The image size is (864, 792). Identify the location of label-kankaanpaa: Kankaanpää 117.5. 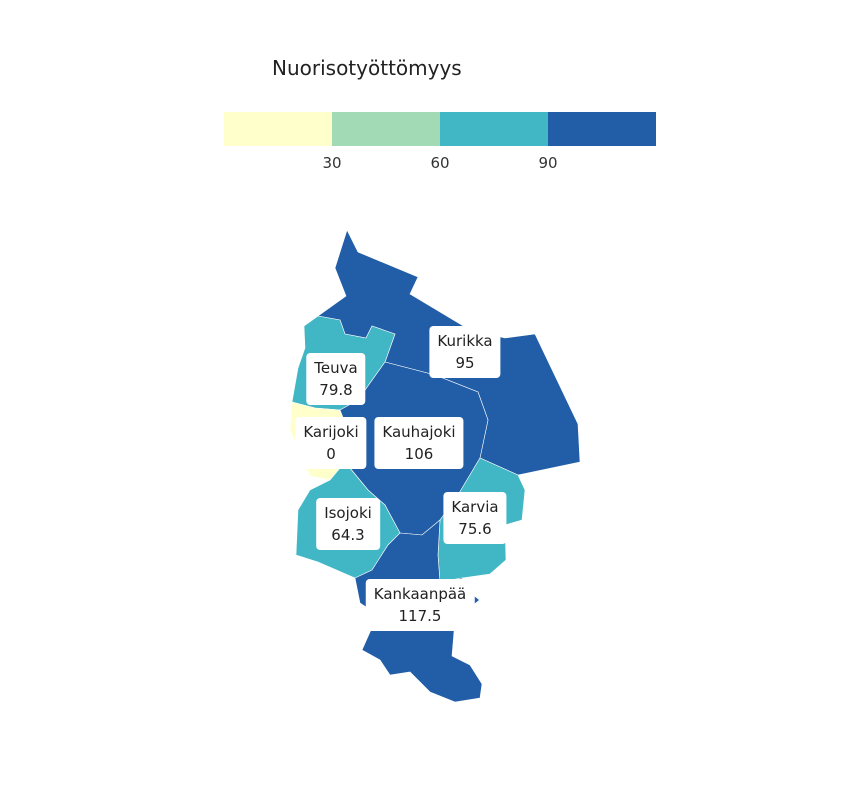
(420, 605).